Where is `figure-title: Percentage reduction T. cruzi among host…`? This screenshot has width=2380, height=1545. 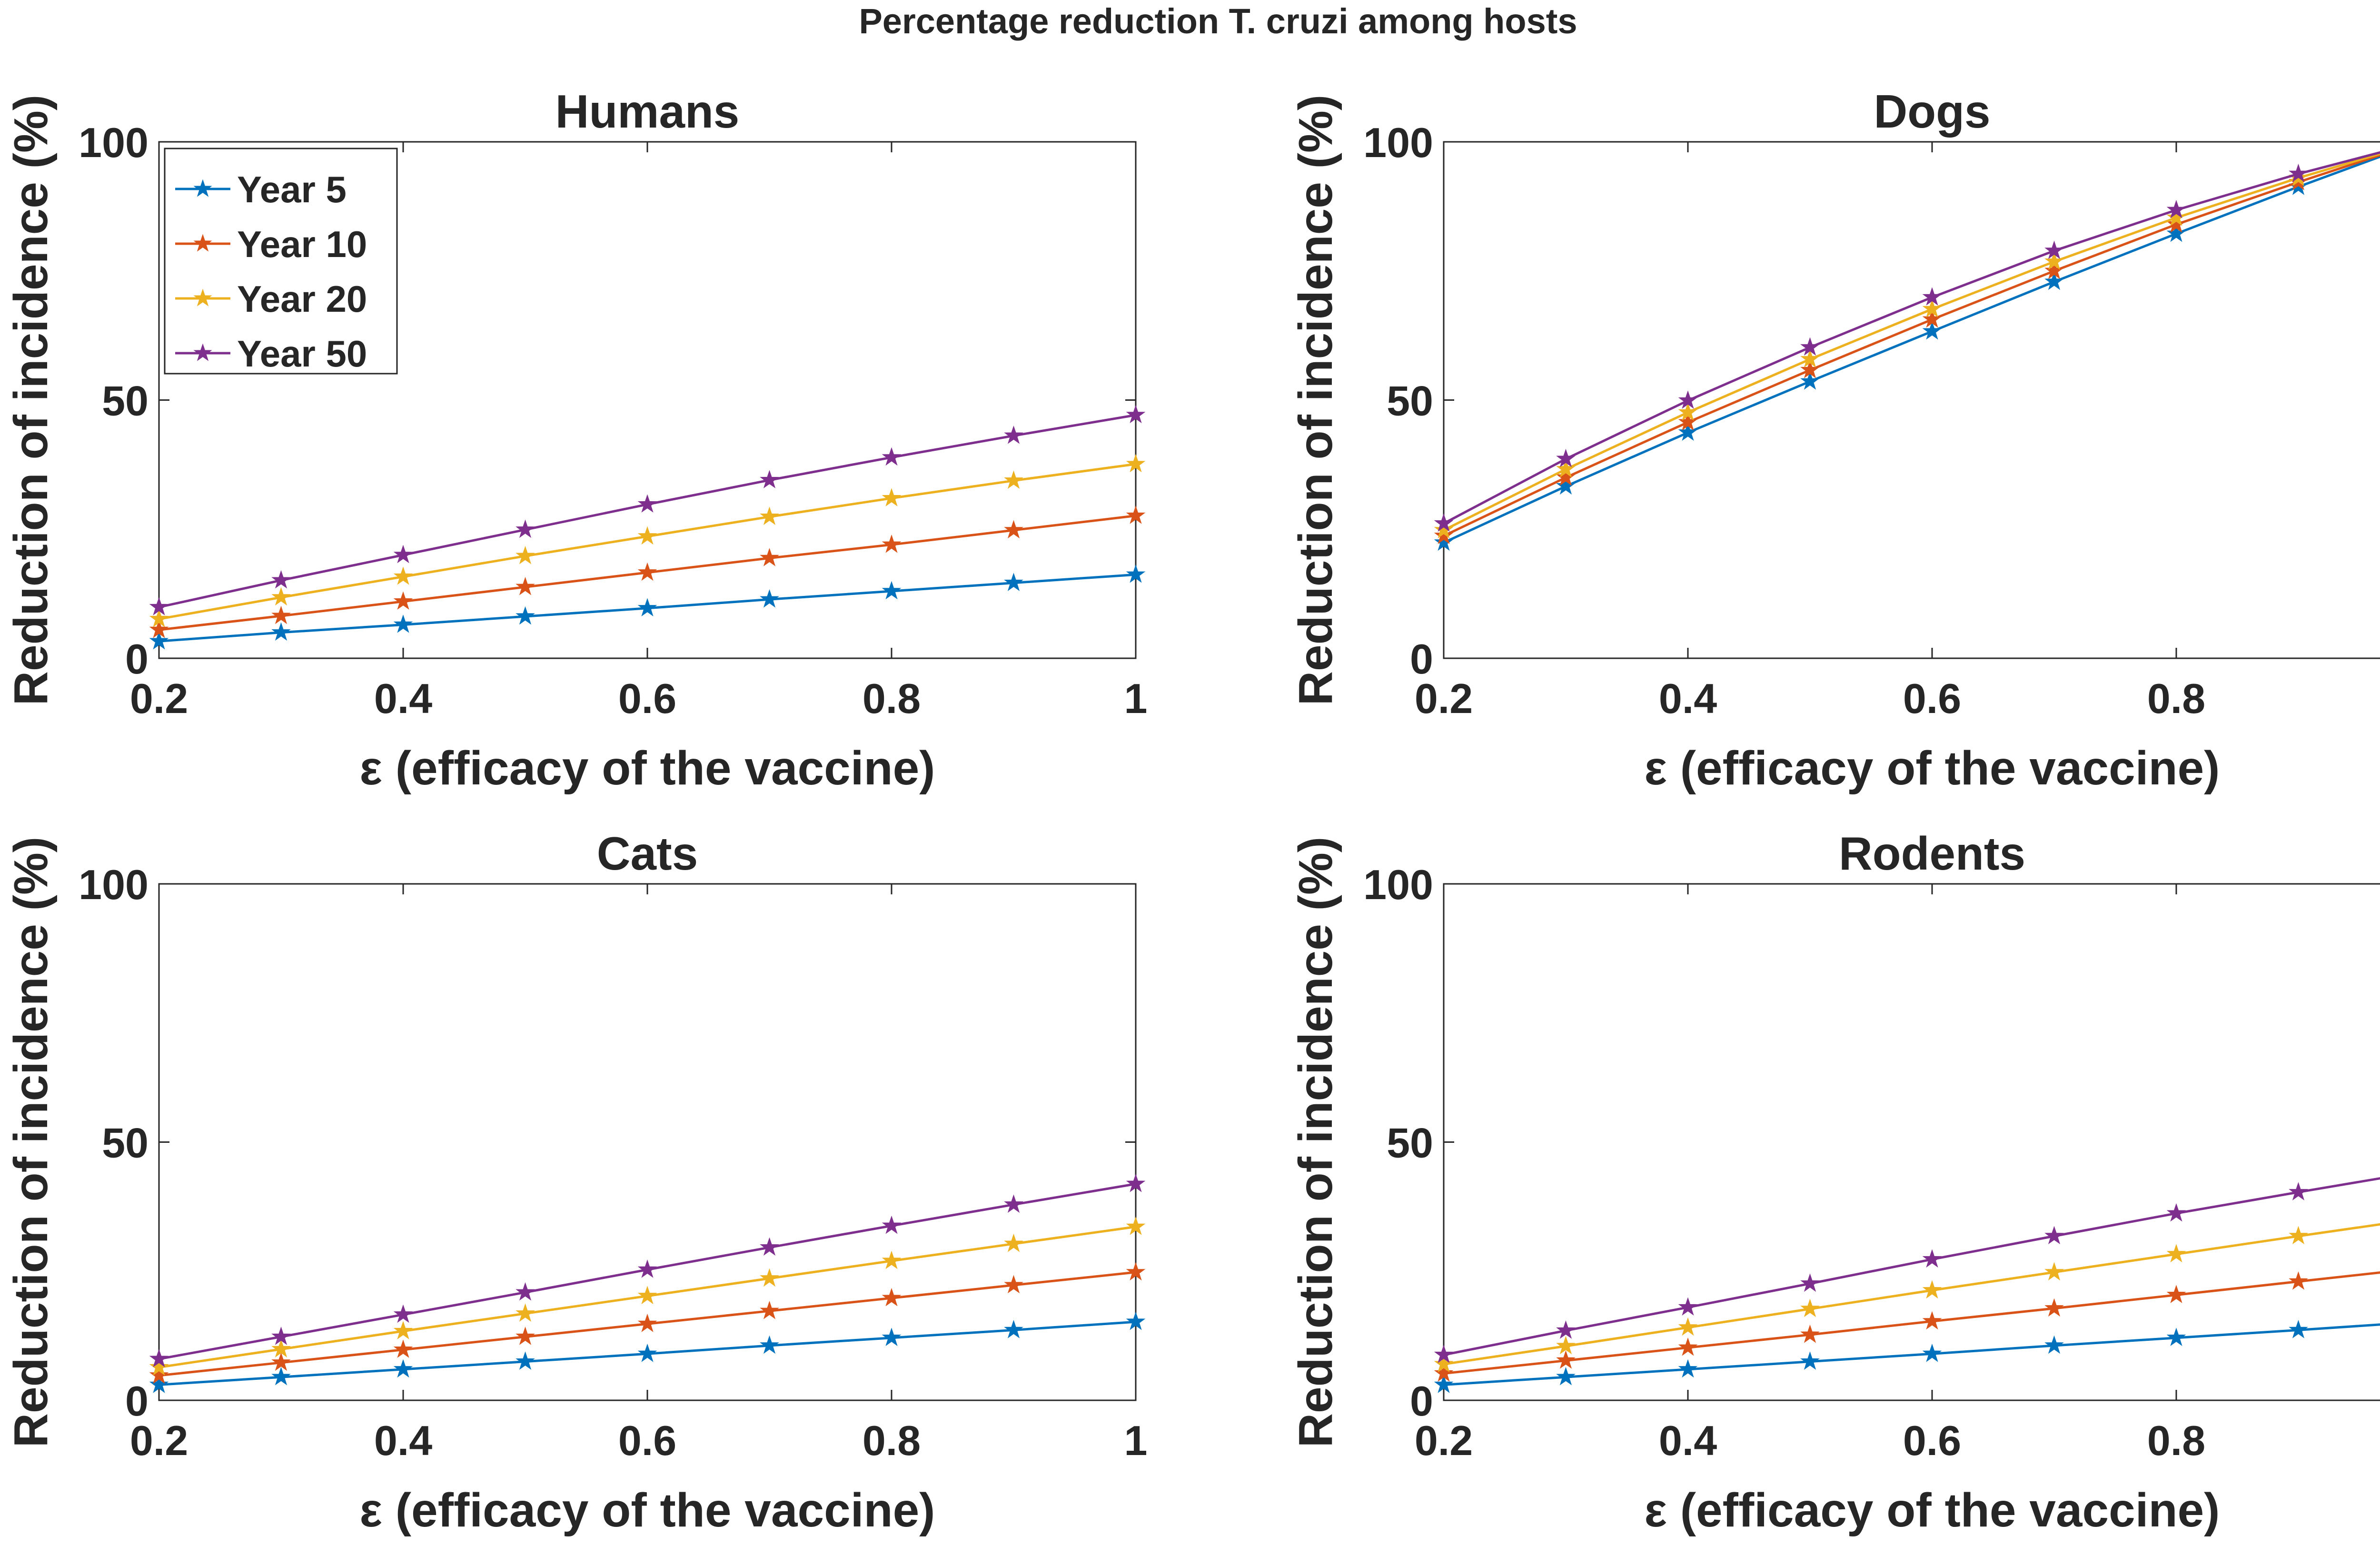 figure-title: Percentage reduction T. cruzi among host… is located at coordinates (1218, 21).